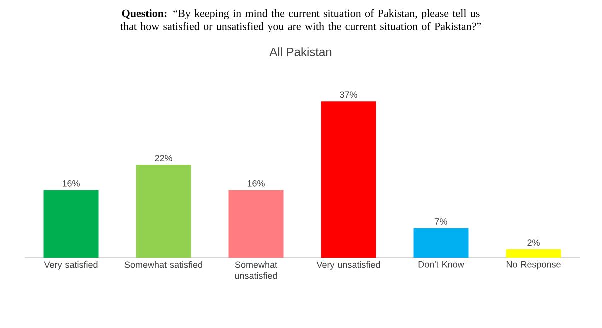 The height and width of the screenshot is (328, 602). What do you see at coordinates (441, 221) in the screenshot?
I see `data-label: 7%` at bounding box center [441, 221].